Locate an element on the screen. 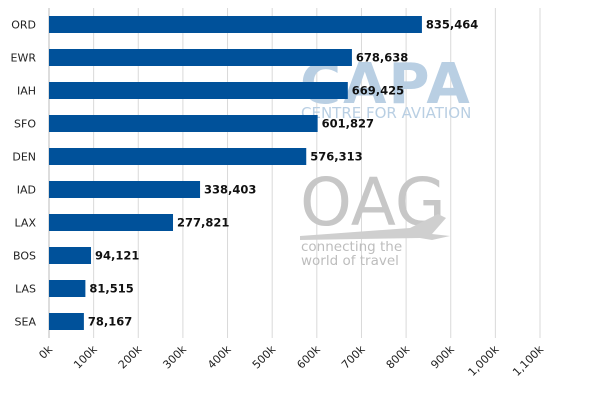 The height and width of the screenshot is (400, 600). value-label: 78,167 is located at coordinates (110, 322).